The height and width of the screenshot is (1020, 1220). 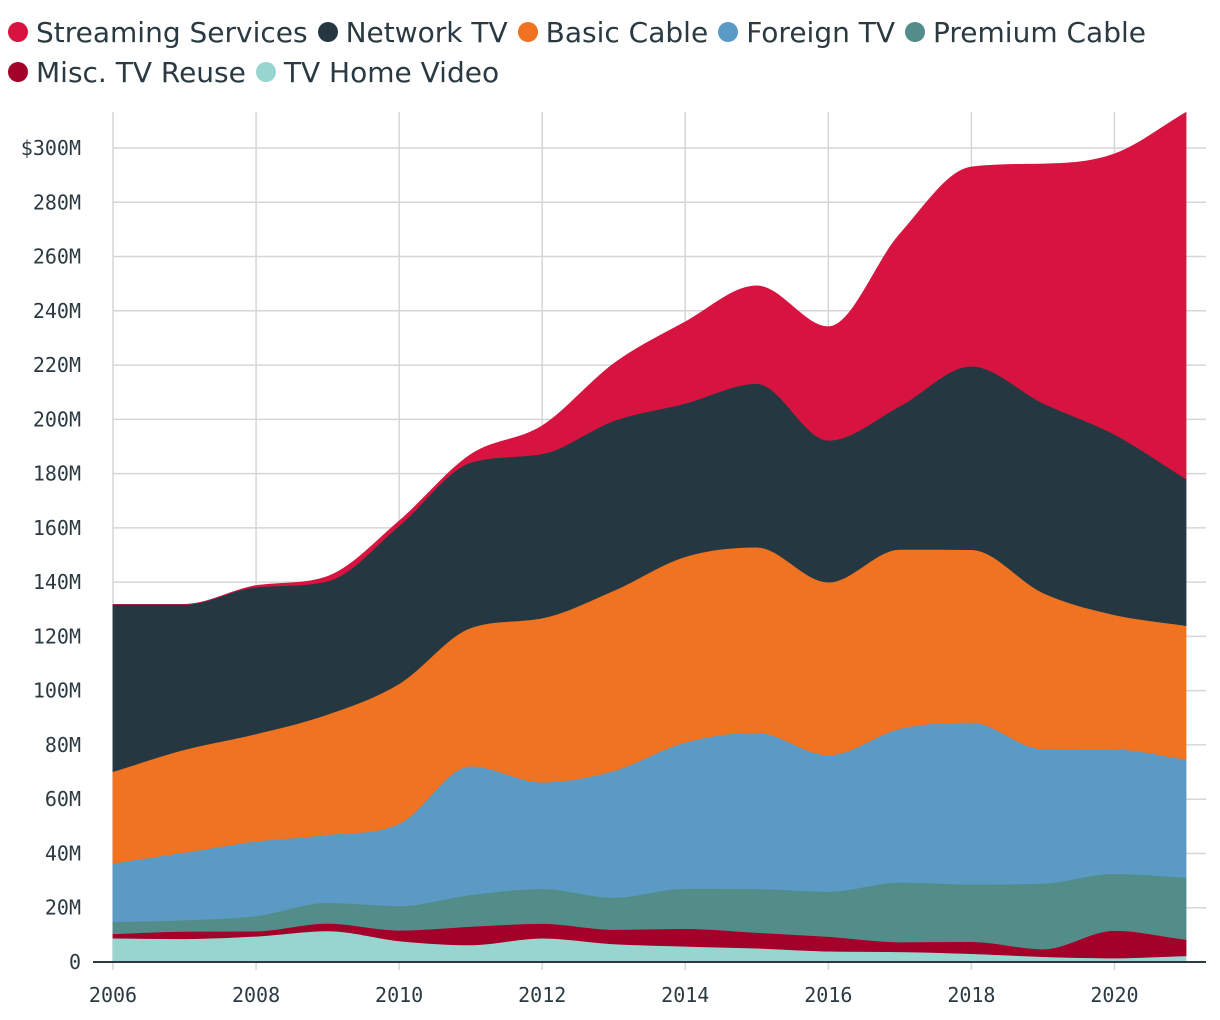 What do you see at coordinates (57, 365) in the screenshot?
I see `y-tick-label: 220M` at bounding box center [57, 365].